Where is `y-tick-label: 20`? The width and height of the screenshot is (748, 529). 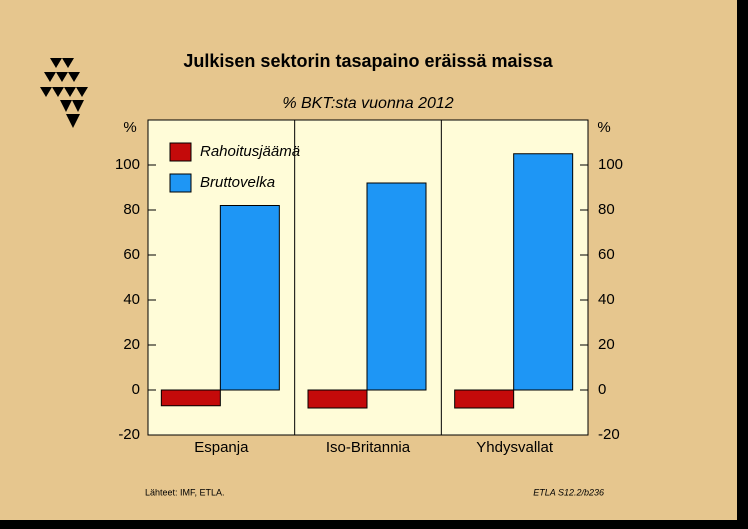 y-tick-label: 20 is located at coordinates (131, 344).